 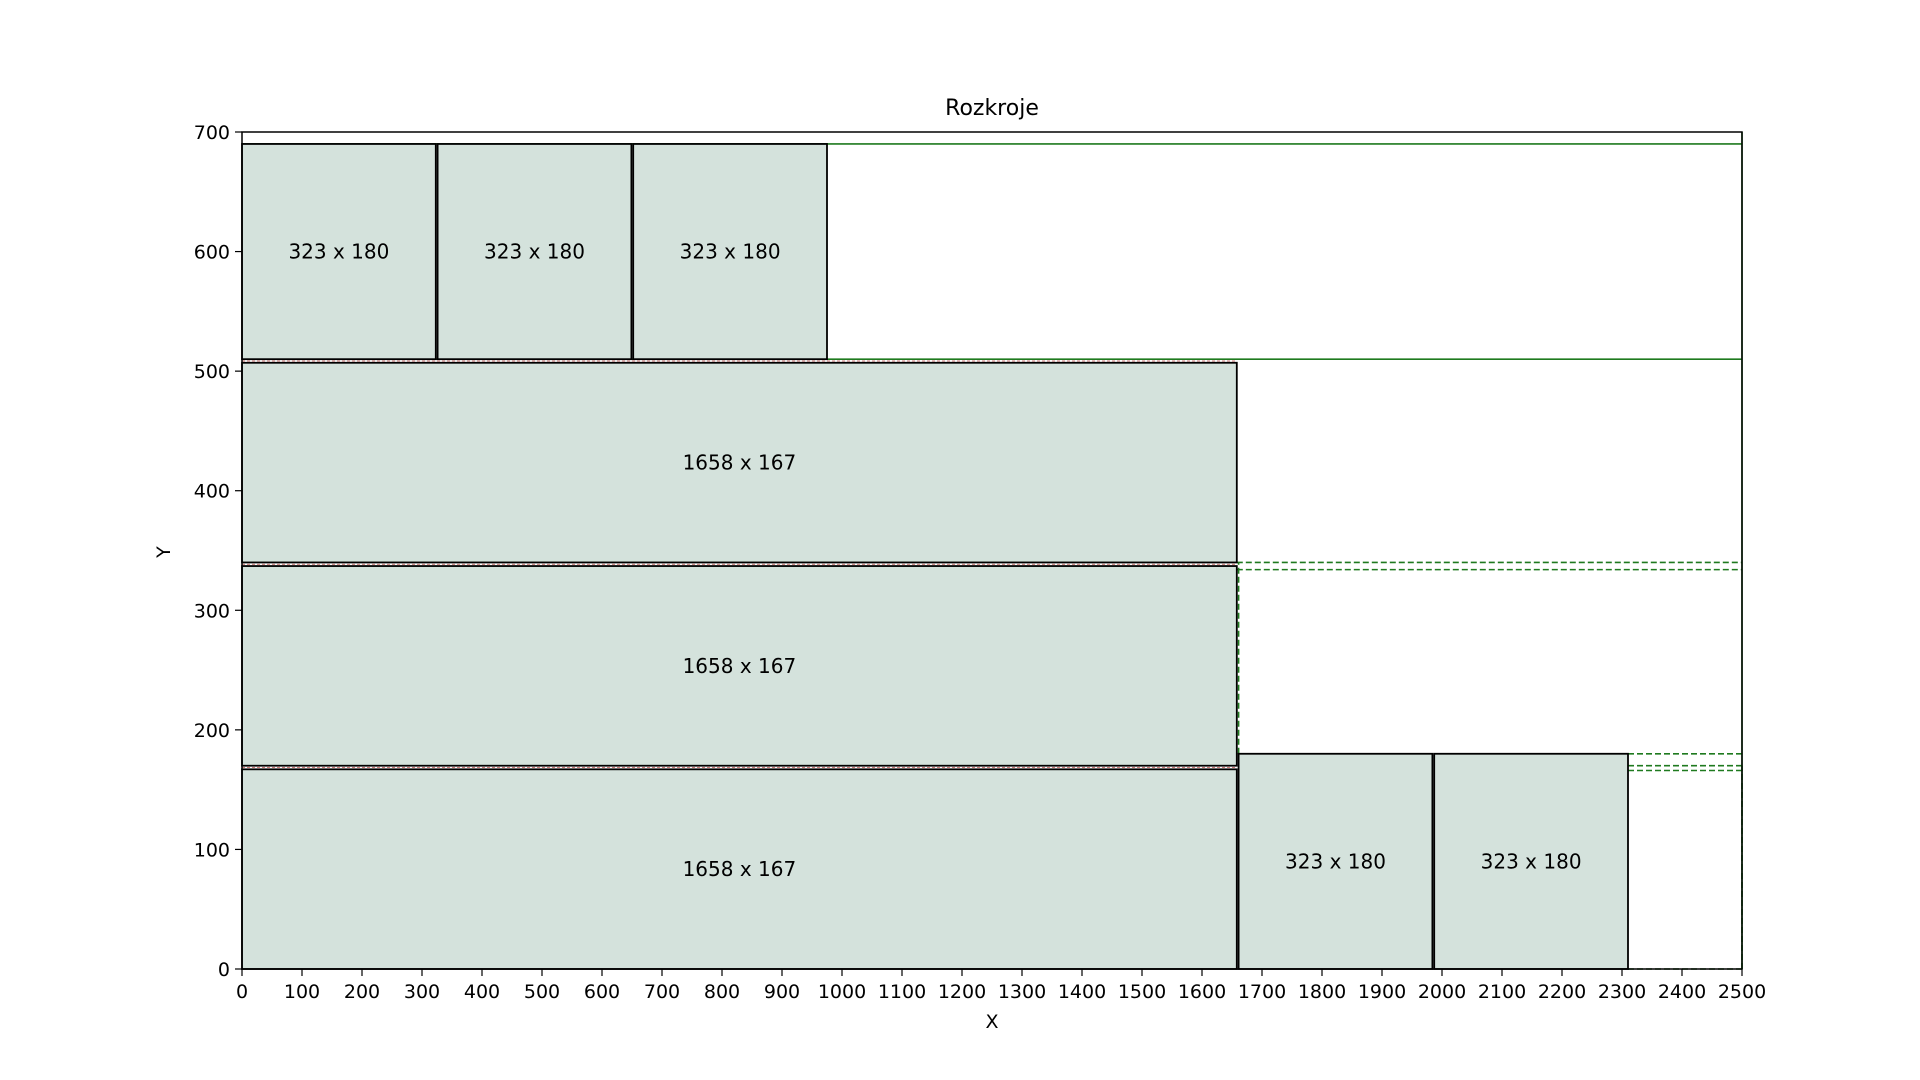 I want to click on x-tick-label: 400, so click(x=482, y=992).